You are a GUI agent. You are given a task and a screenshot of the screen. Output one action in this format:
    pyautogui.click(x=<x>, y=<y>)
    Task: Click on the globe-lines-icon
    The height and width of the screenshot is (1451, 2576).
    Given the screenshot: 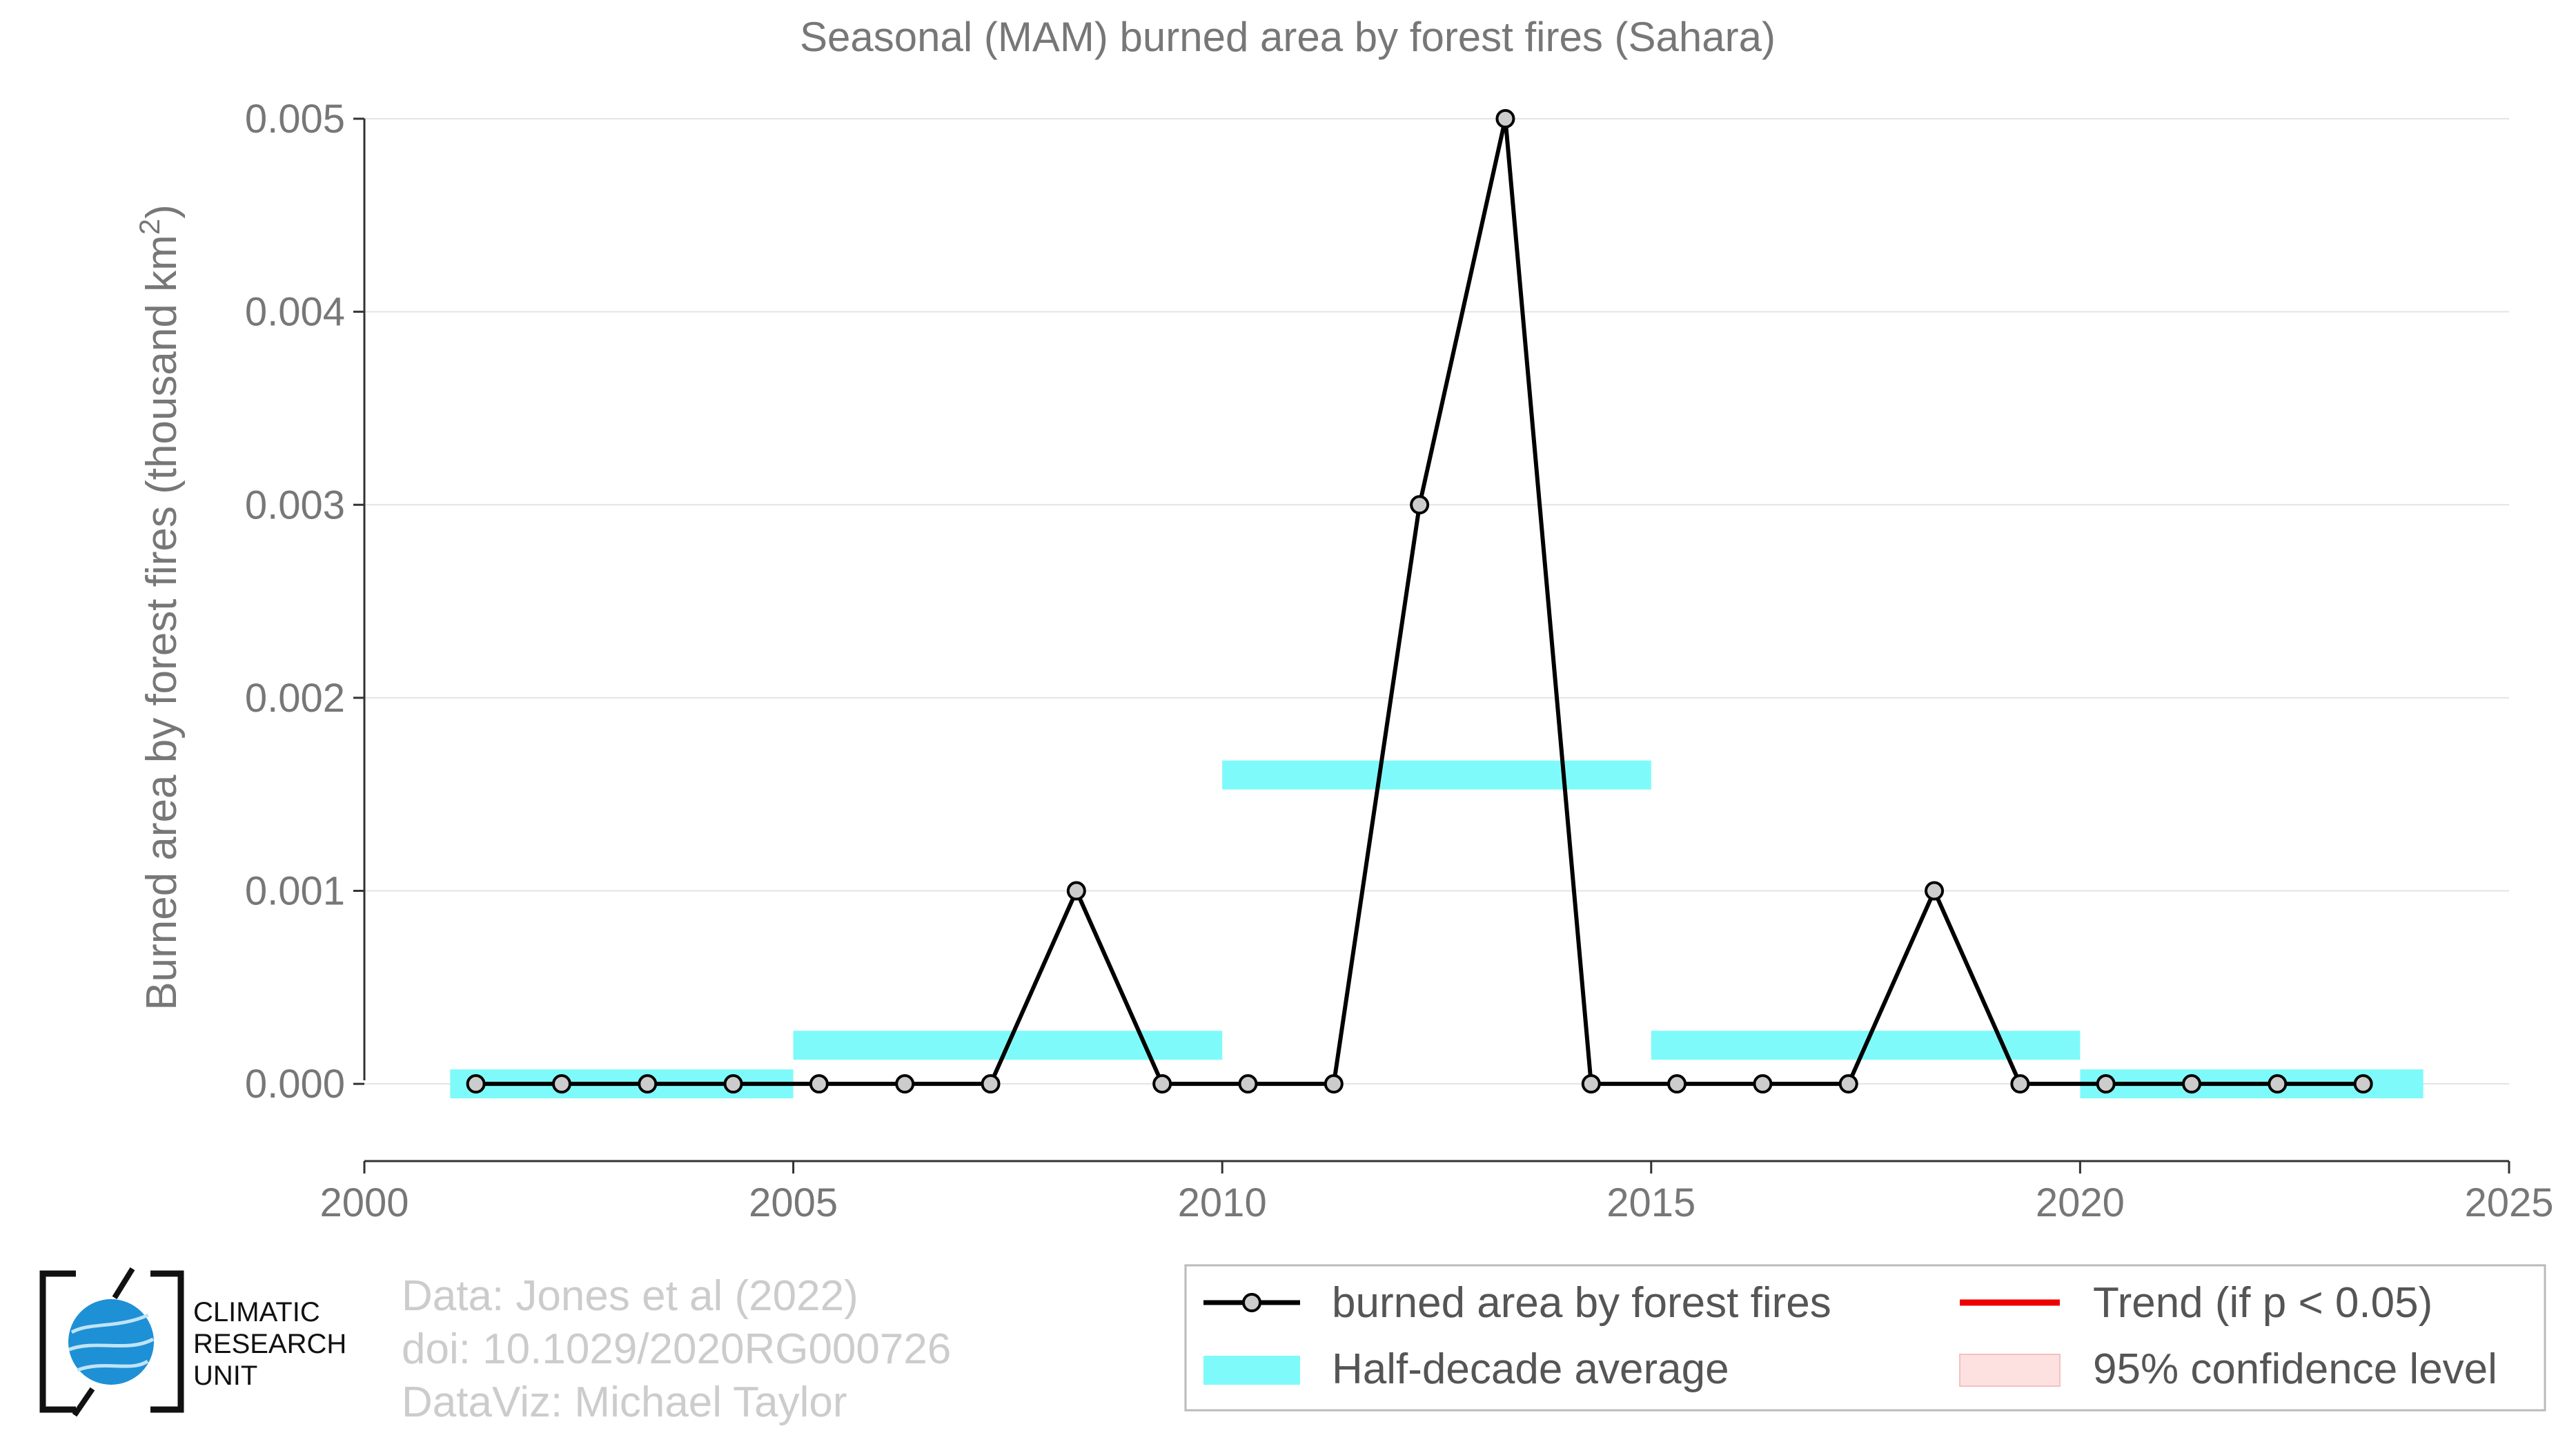 What is the action you would take?
    pyautogui.click(x=111, y=1342)
    